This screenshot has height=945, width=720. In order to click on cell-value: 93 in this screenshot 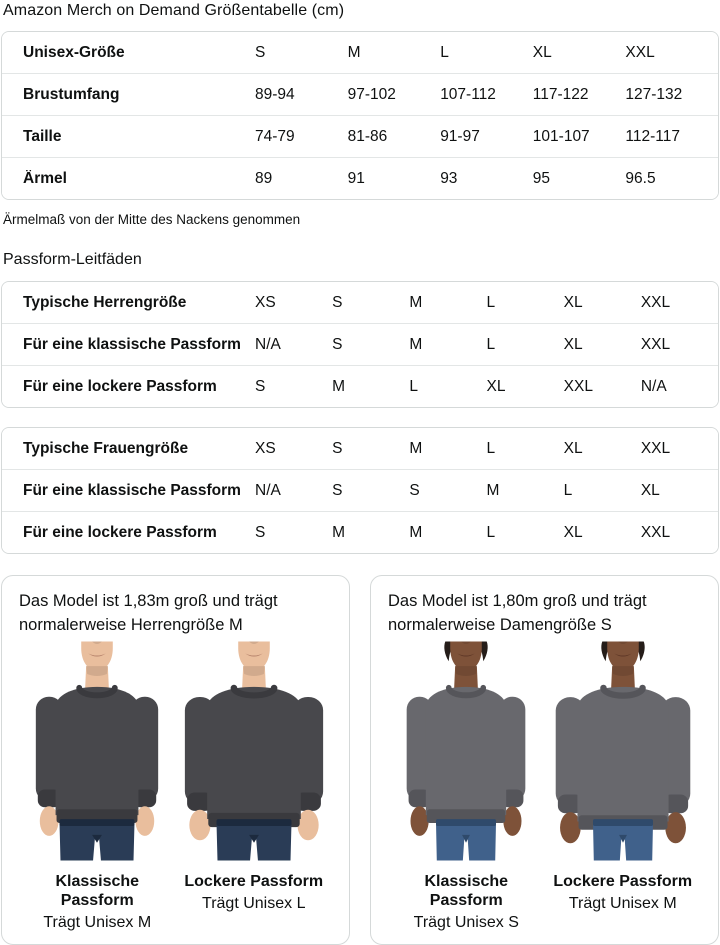, I will do `click(449, 178)`.